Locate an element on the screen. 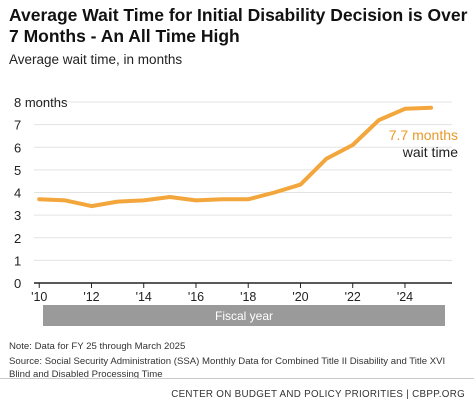  y-tick-label: 1 is located at coordinates (17, 260).